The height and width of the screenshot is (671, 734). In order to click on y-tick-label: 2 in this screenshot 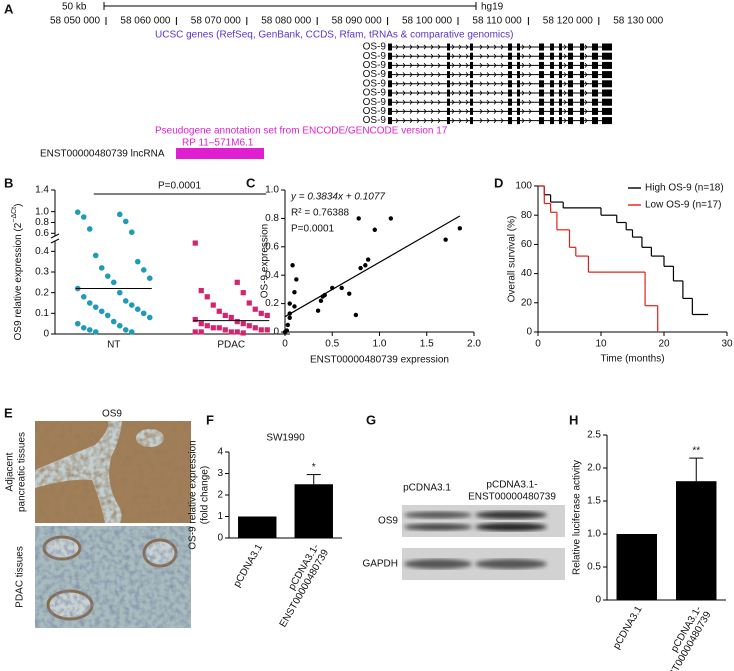, I will do `click(220, 495)`.